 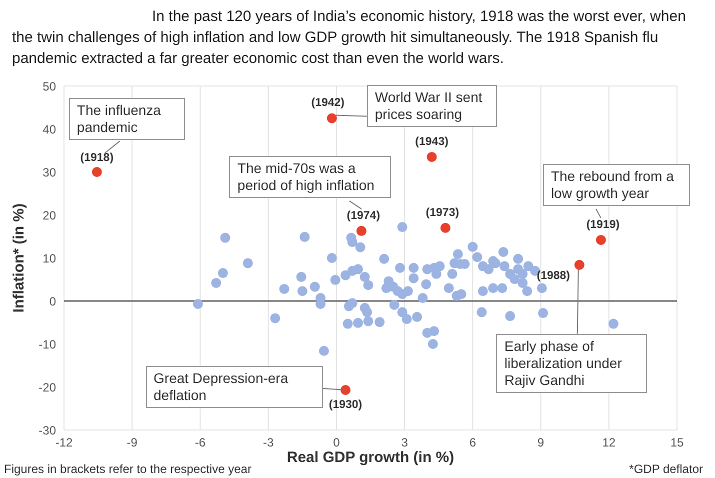 I want to click on y-tick-label: 20, so click(x=49, y=215).